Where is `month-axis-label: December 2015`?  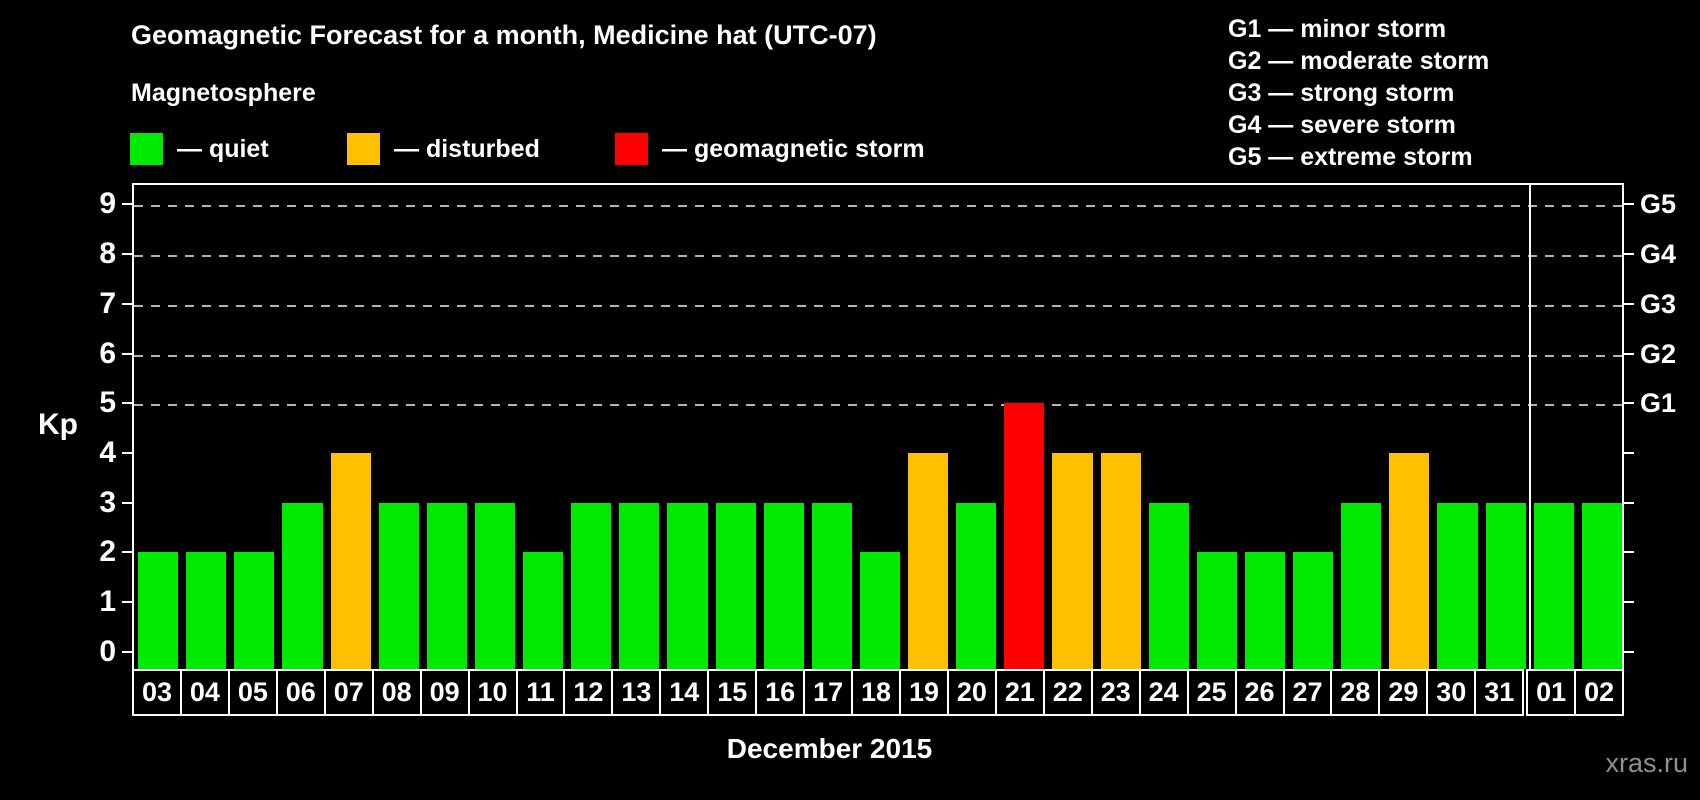
month-axis-label: December 2015 is located at coordinates (829, 748).